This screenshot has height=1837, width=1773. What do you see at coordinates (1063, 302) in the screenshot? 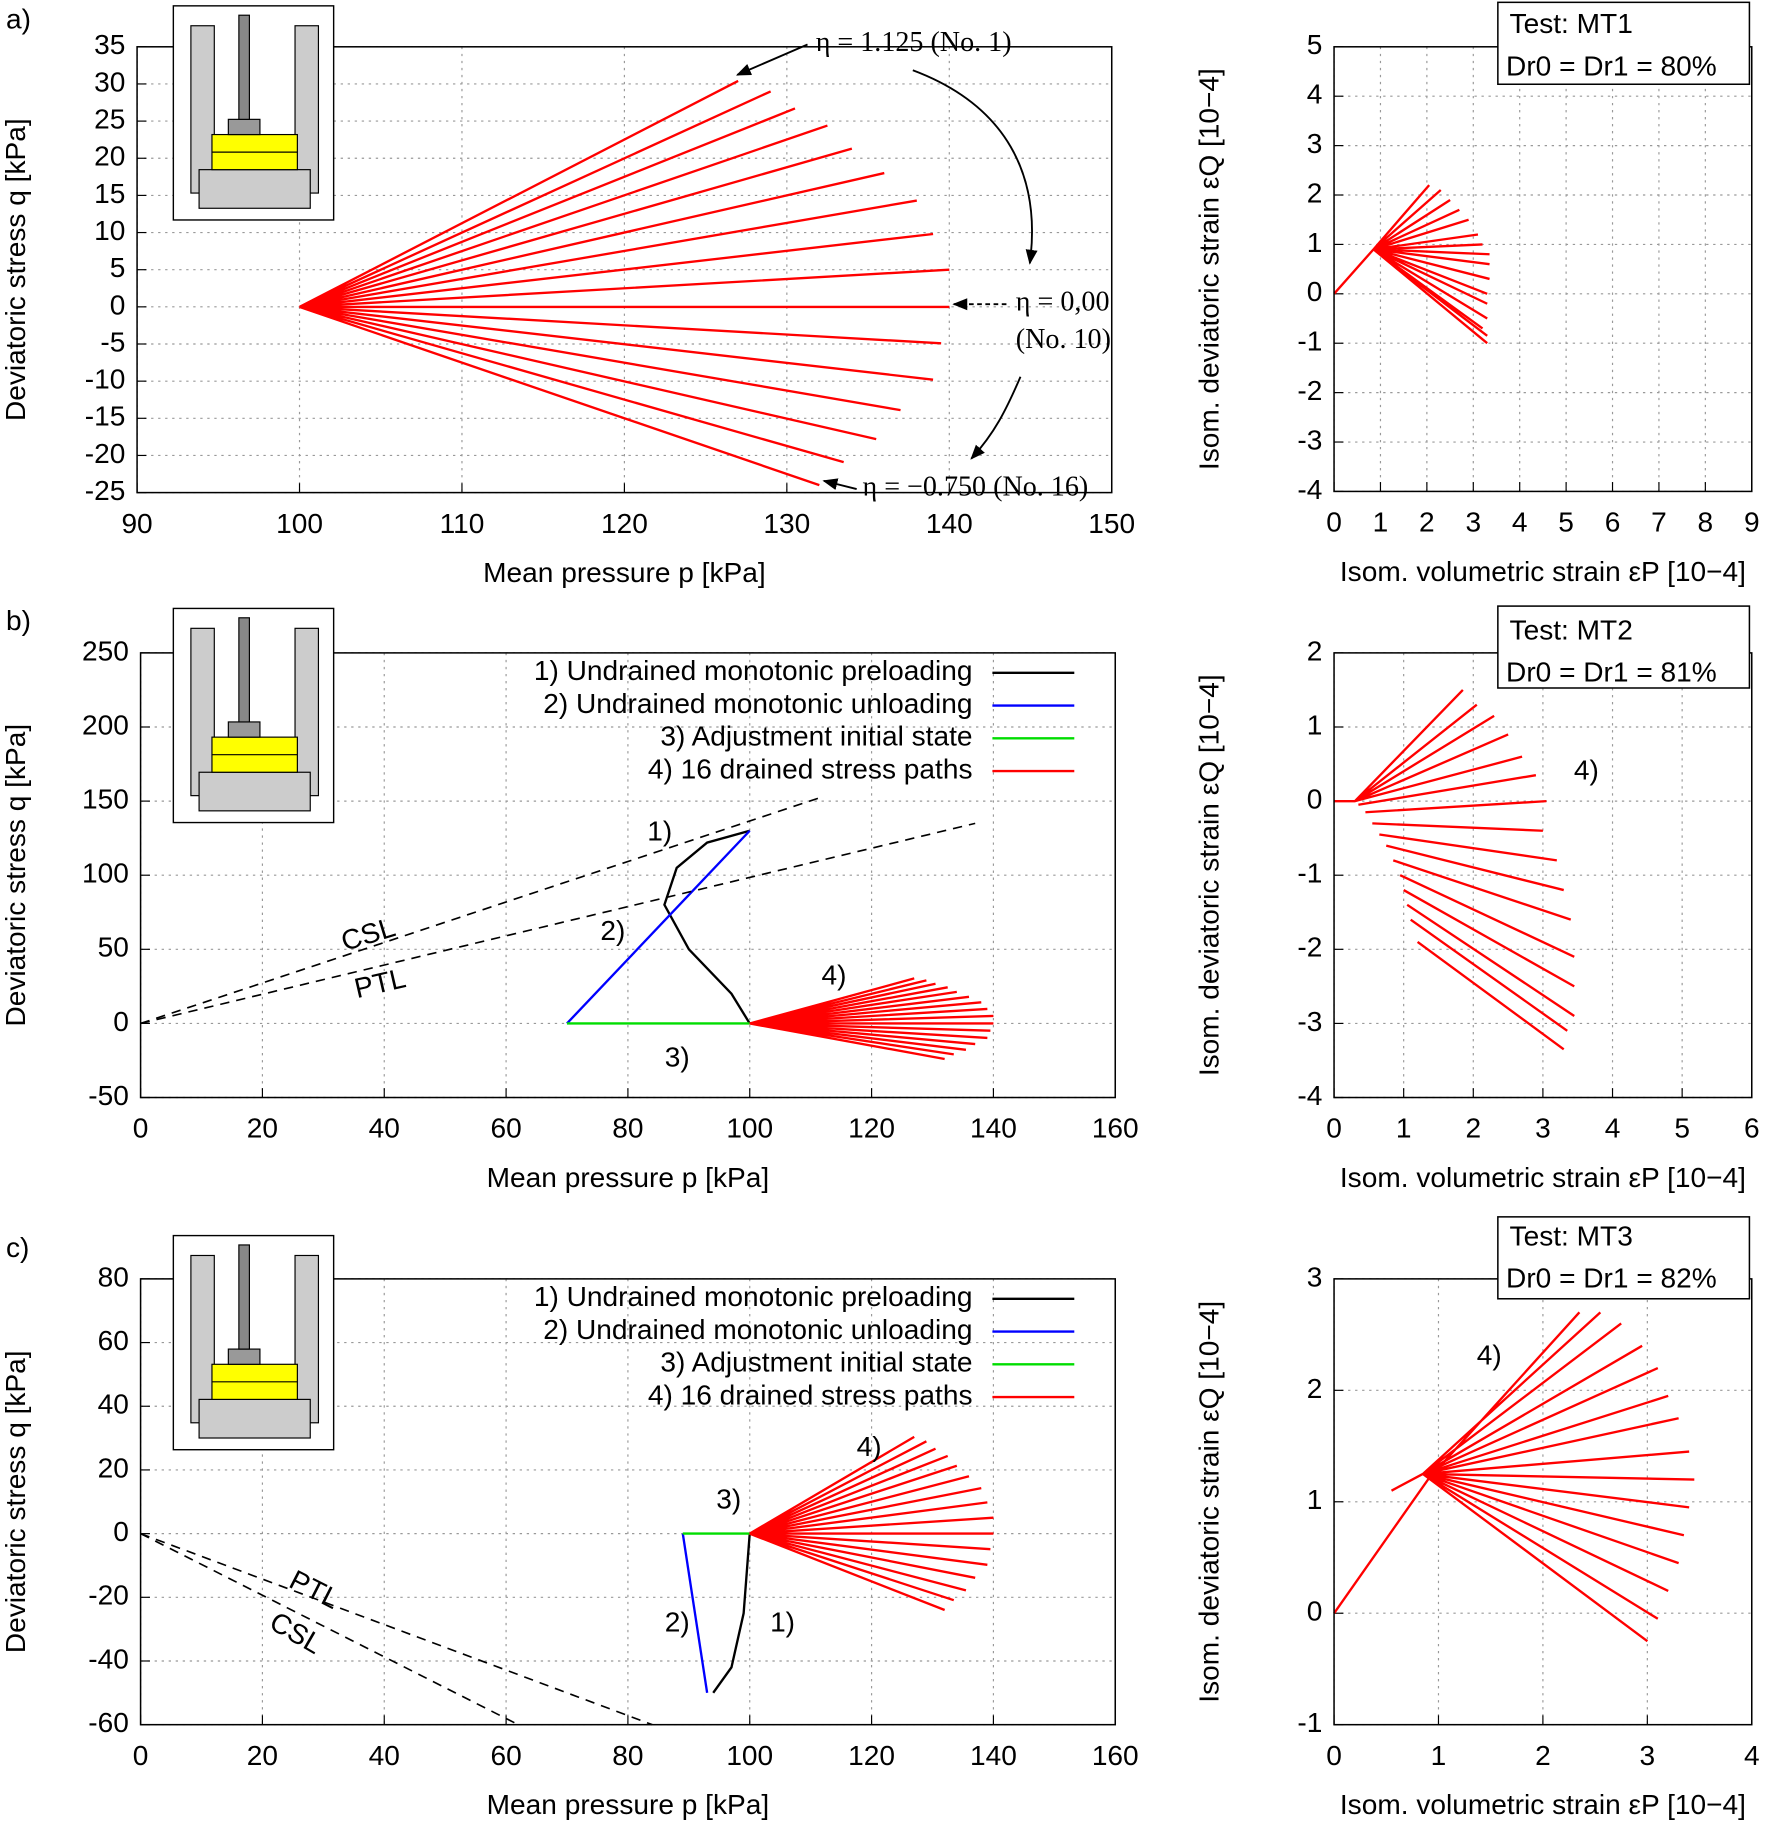
I see `annotation: η = 0,00` at bounding box center [1063, 302].